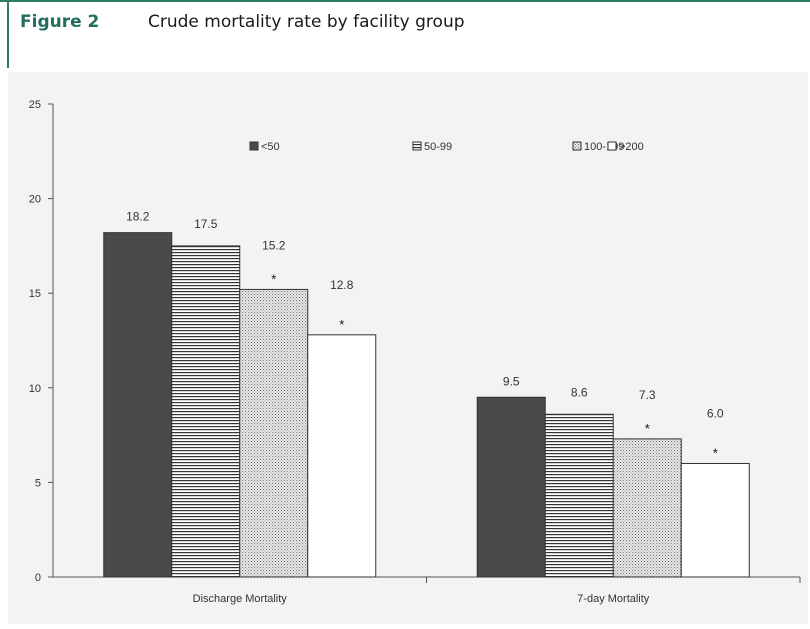 The width and height of the screenshot is (810, 629). Describe the element at coordinates (138, 217) in the screenshot. I see `data-label: 18.2` at that location.